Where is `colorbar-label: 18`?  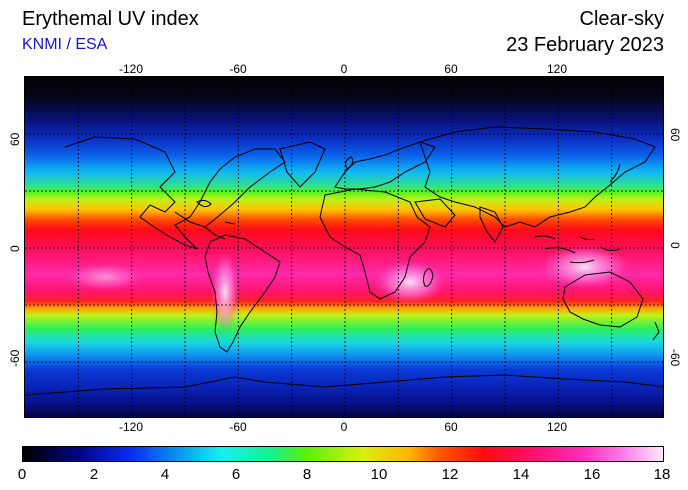 colorbar-label: 18 is located at coordinates (662, 474).